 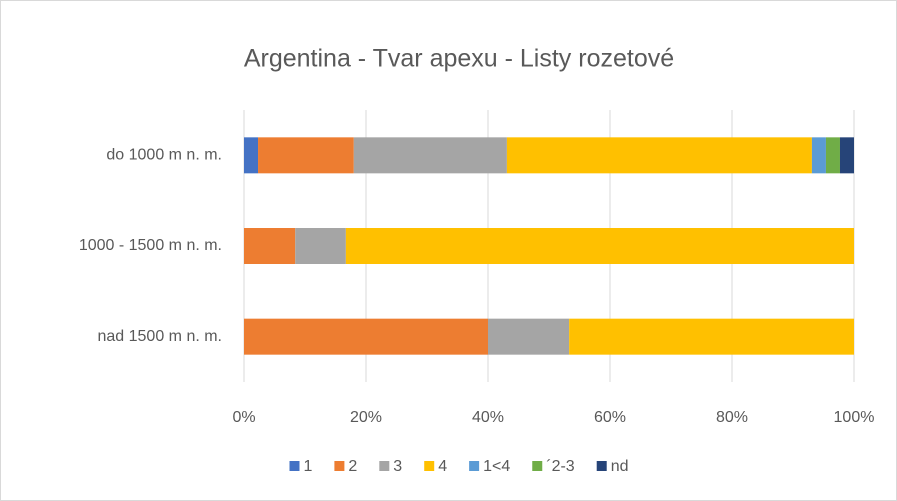 What do you see at coordinates (150, 245) in the screenshot?
I see `y-tick-label: 1000 - 1500 m n. m.` at bounding box center [150, 245].